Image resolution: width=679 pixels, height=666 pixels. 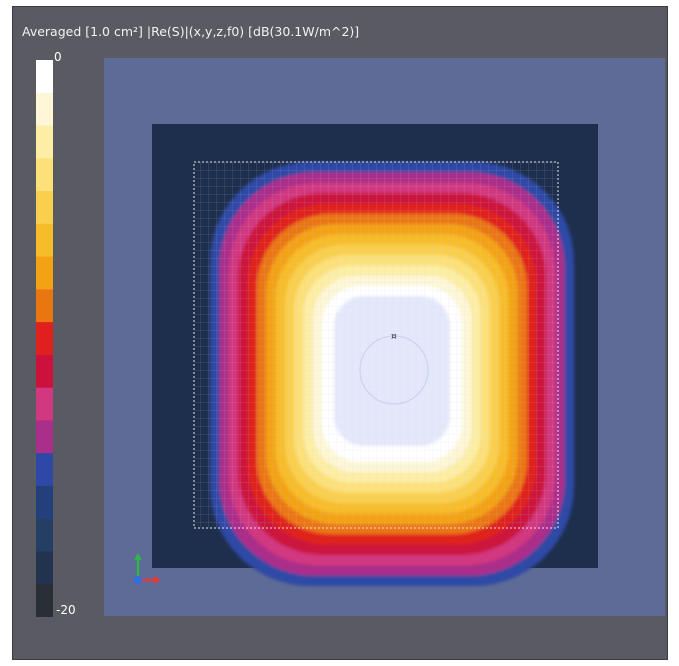 I want to click on axis-triad-icon, so click(x=147, y=568).